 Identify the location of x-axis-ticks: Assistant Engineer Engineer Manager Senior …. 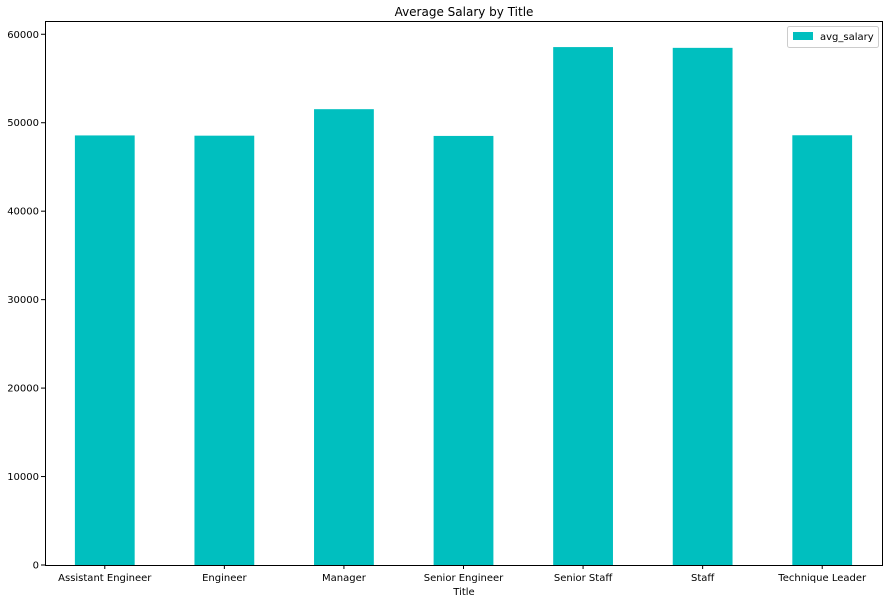
(462, 574).